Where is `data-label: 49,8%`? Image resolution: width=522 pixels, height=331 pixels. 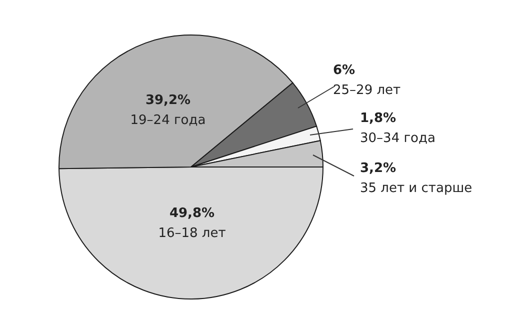 data-label: 49,8% is located at coordinates (192, 213).